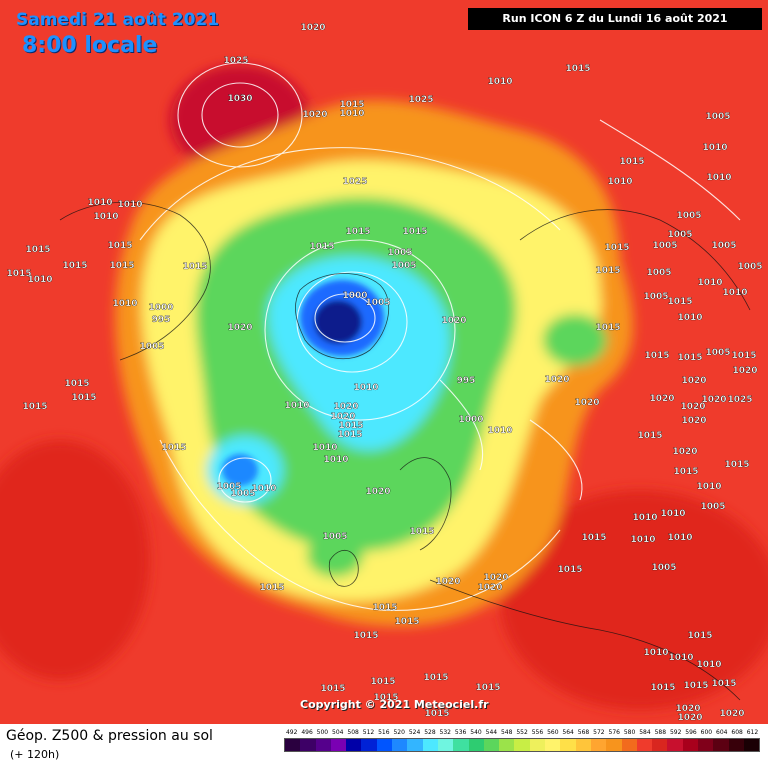 The width and height of the screenshot is (768, 768). Describe the element at coordinates (752, 732) in the screenshot. I see `scale-label: 612` at that location.